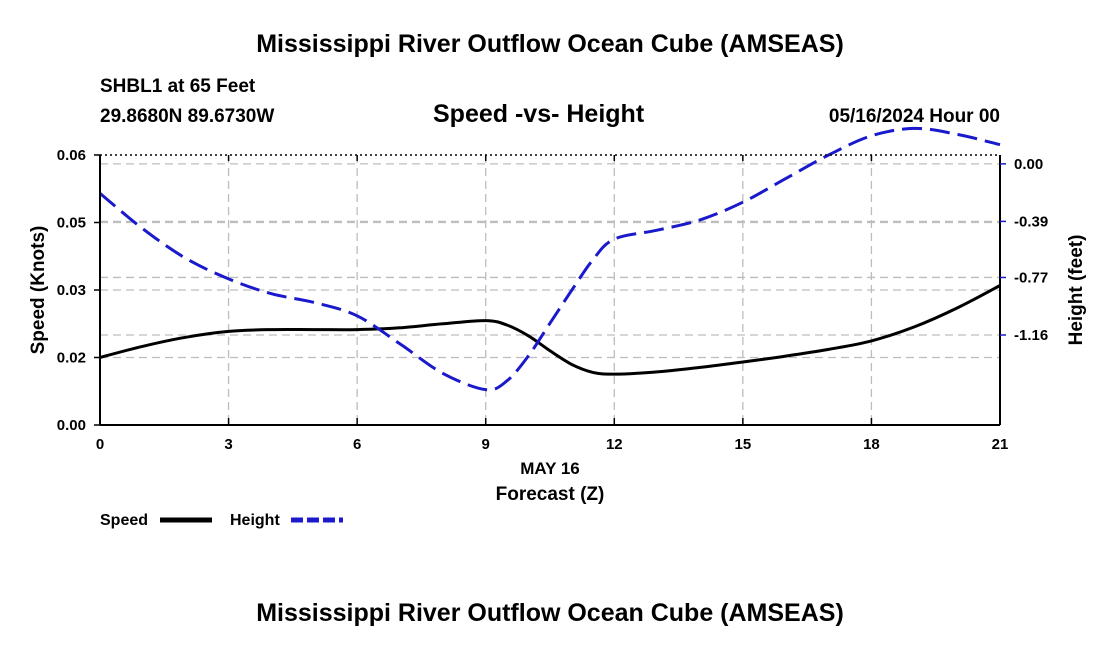 The height and width of the screenshot is (650, 1100). I want to click on y-tick-label: 0.00, so click(71, 425).